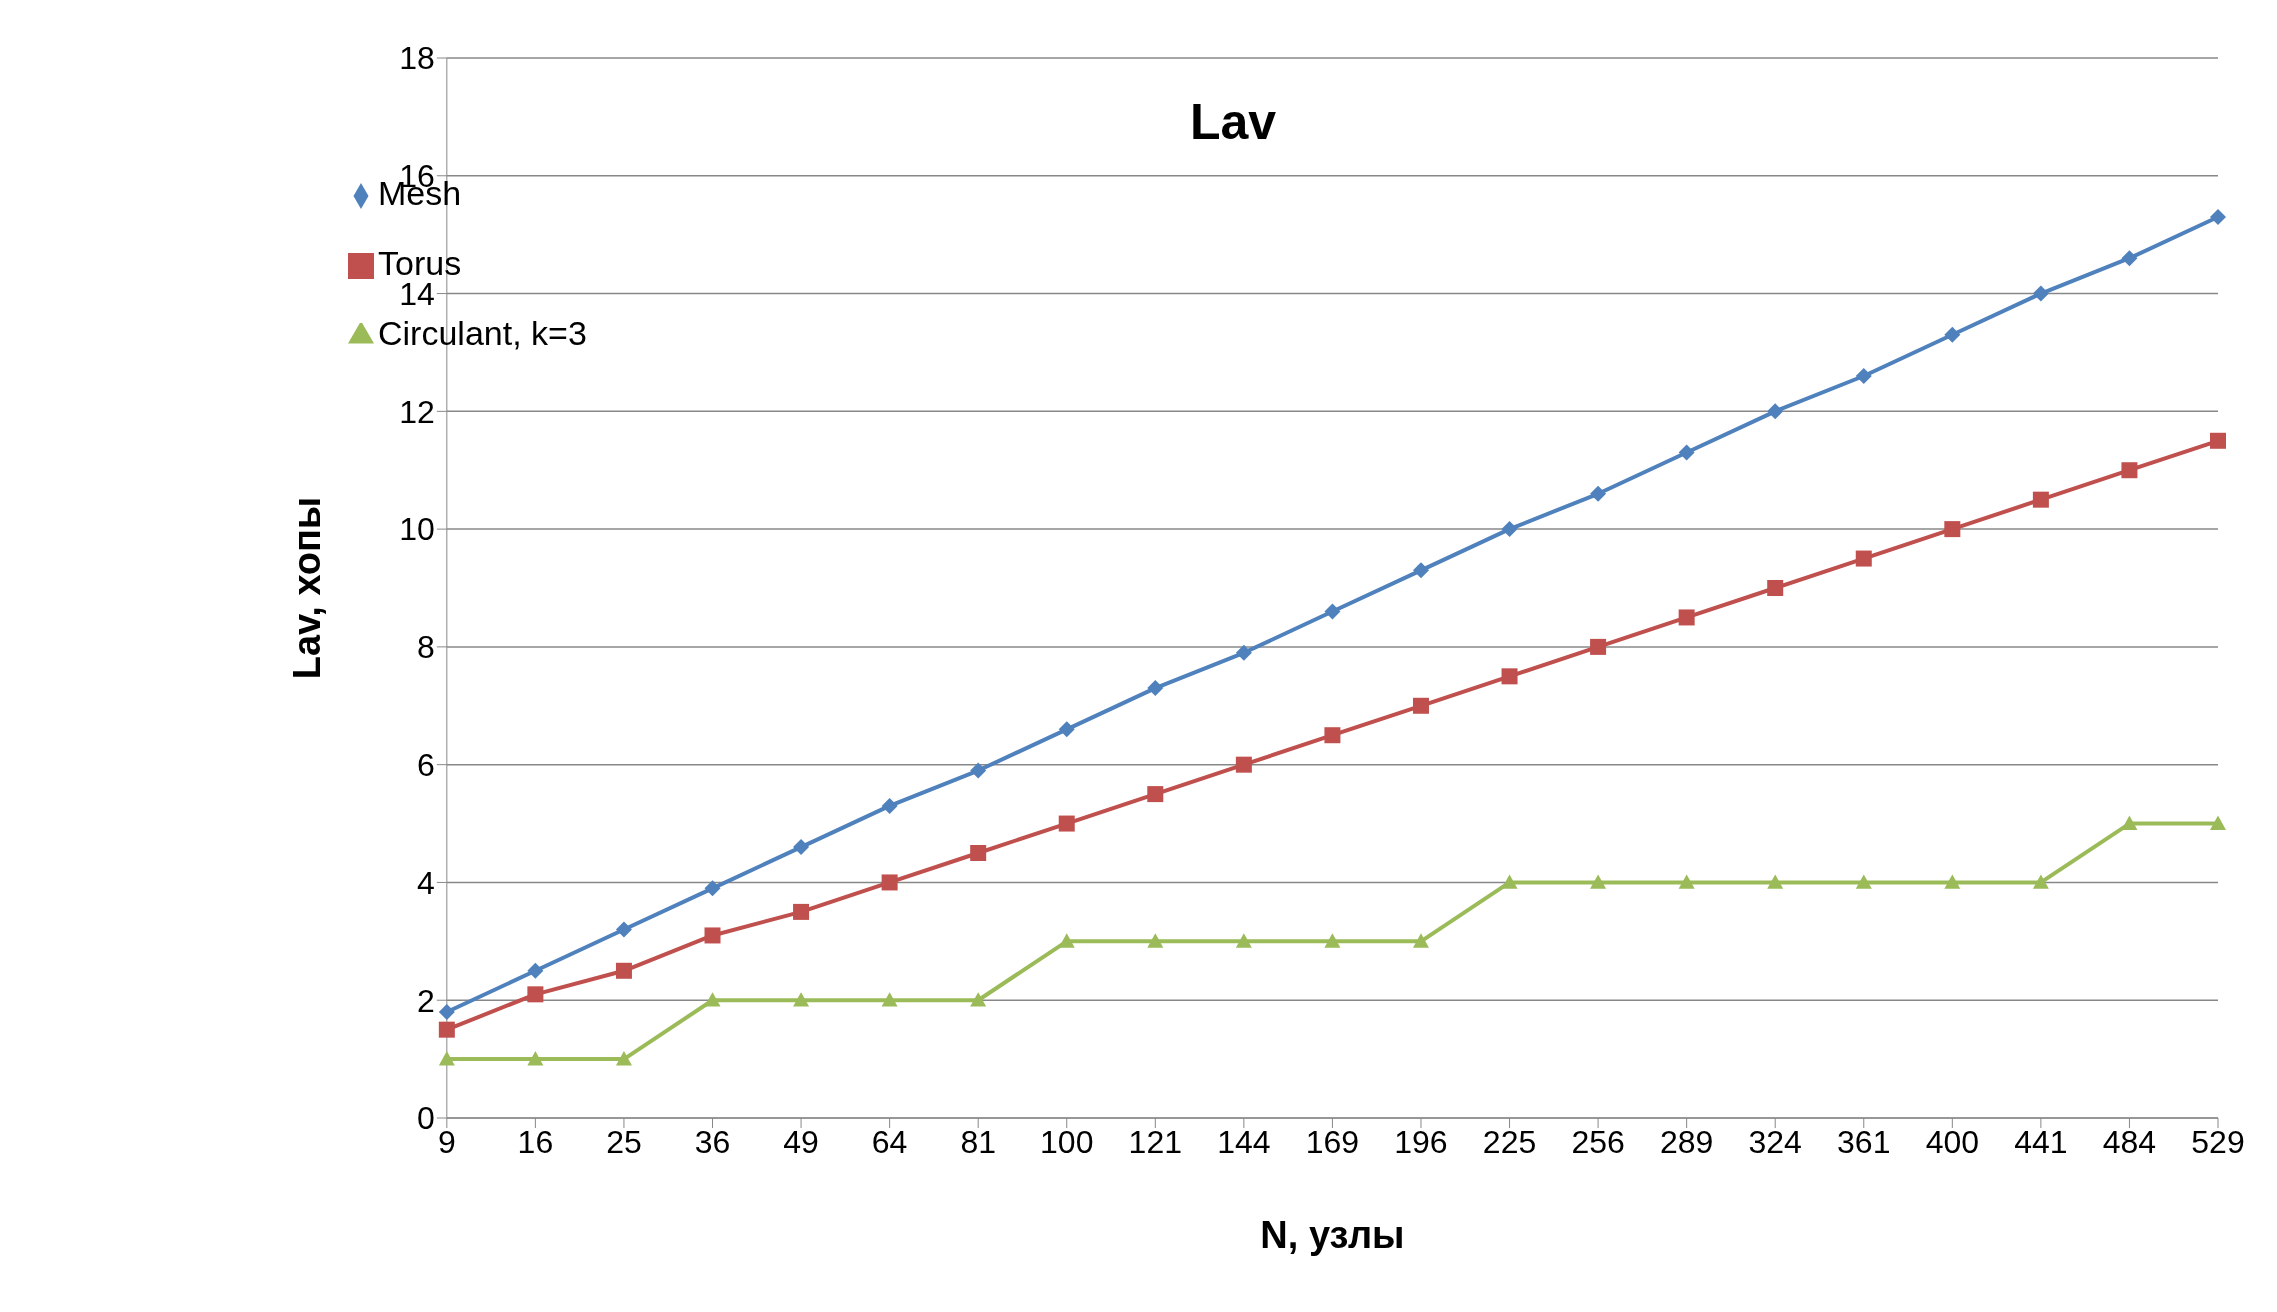  Describe the element at coordinates (1332, 1235) in the screenshot. I see `x-axis-title: N, узлы` at that location.